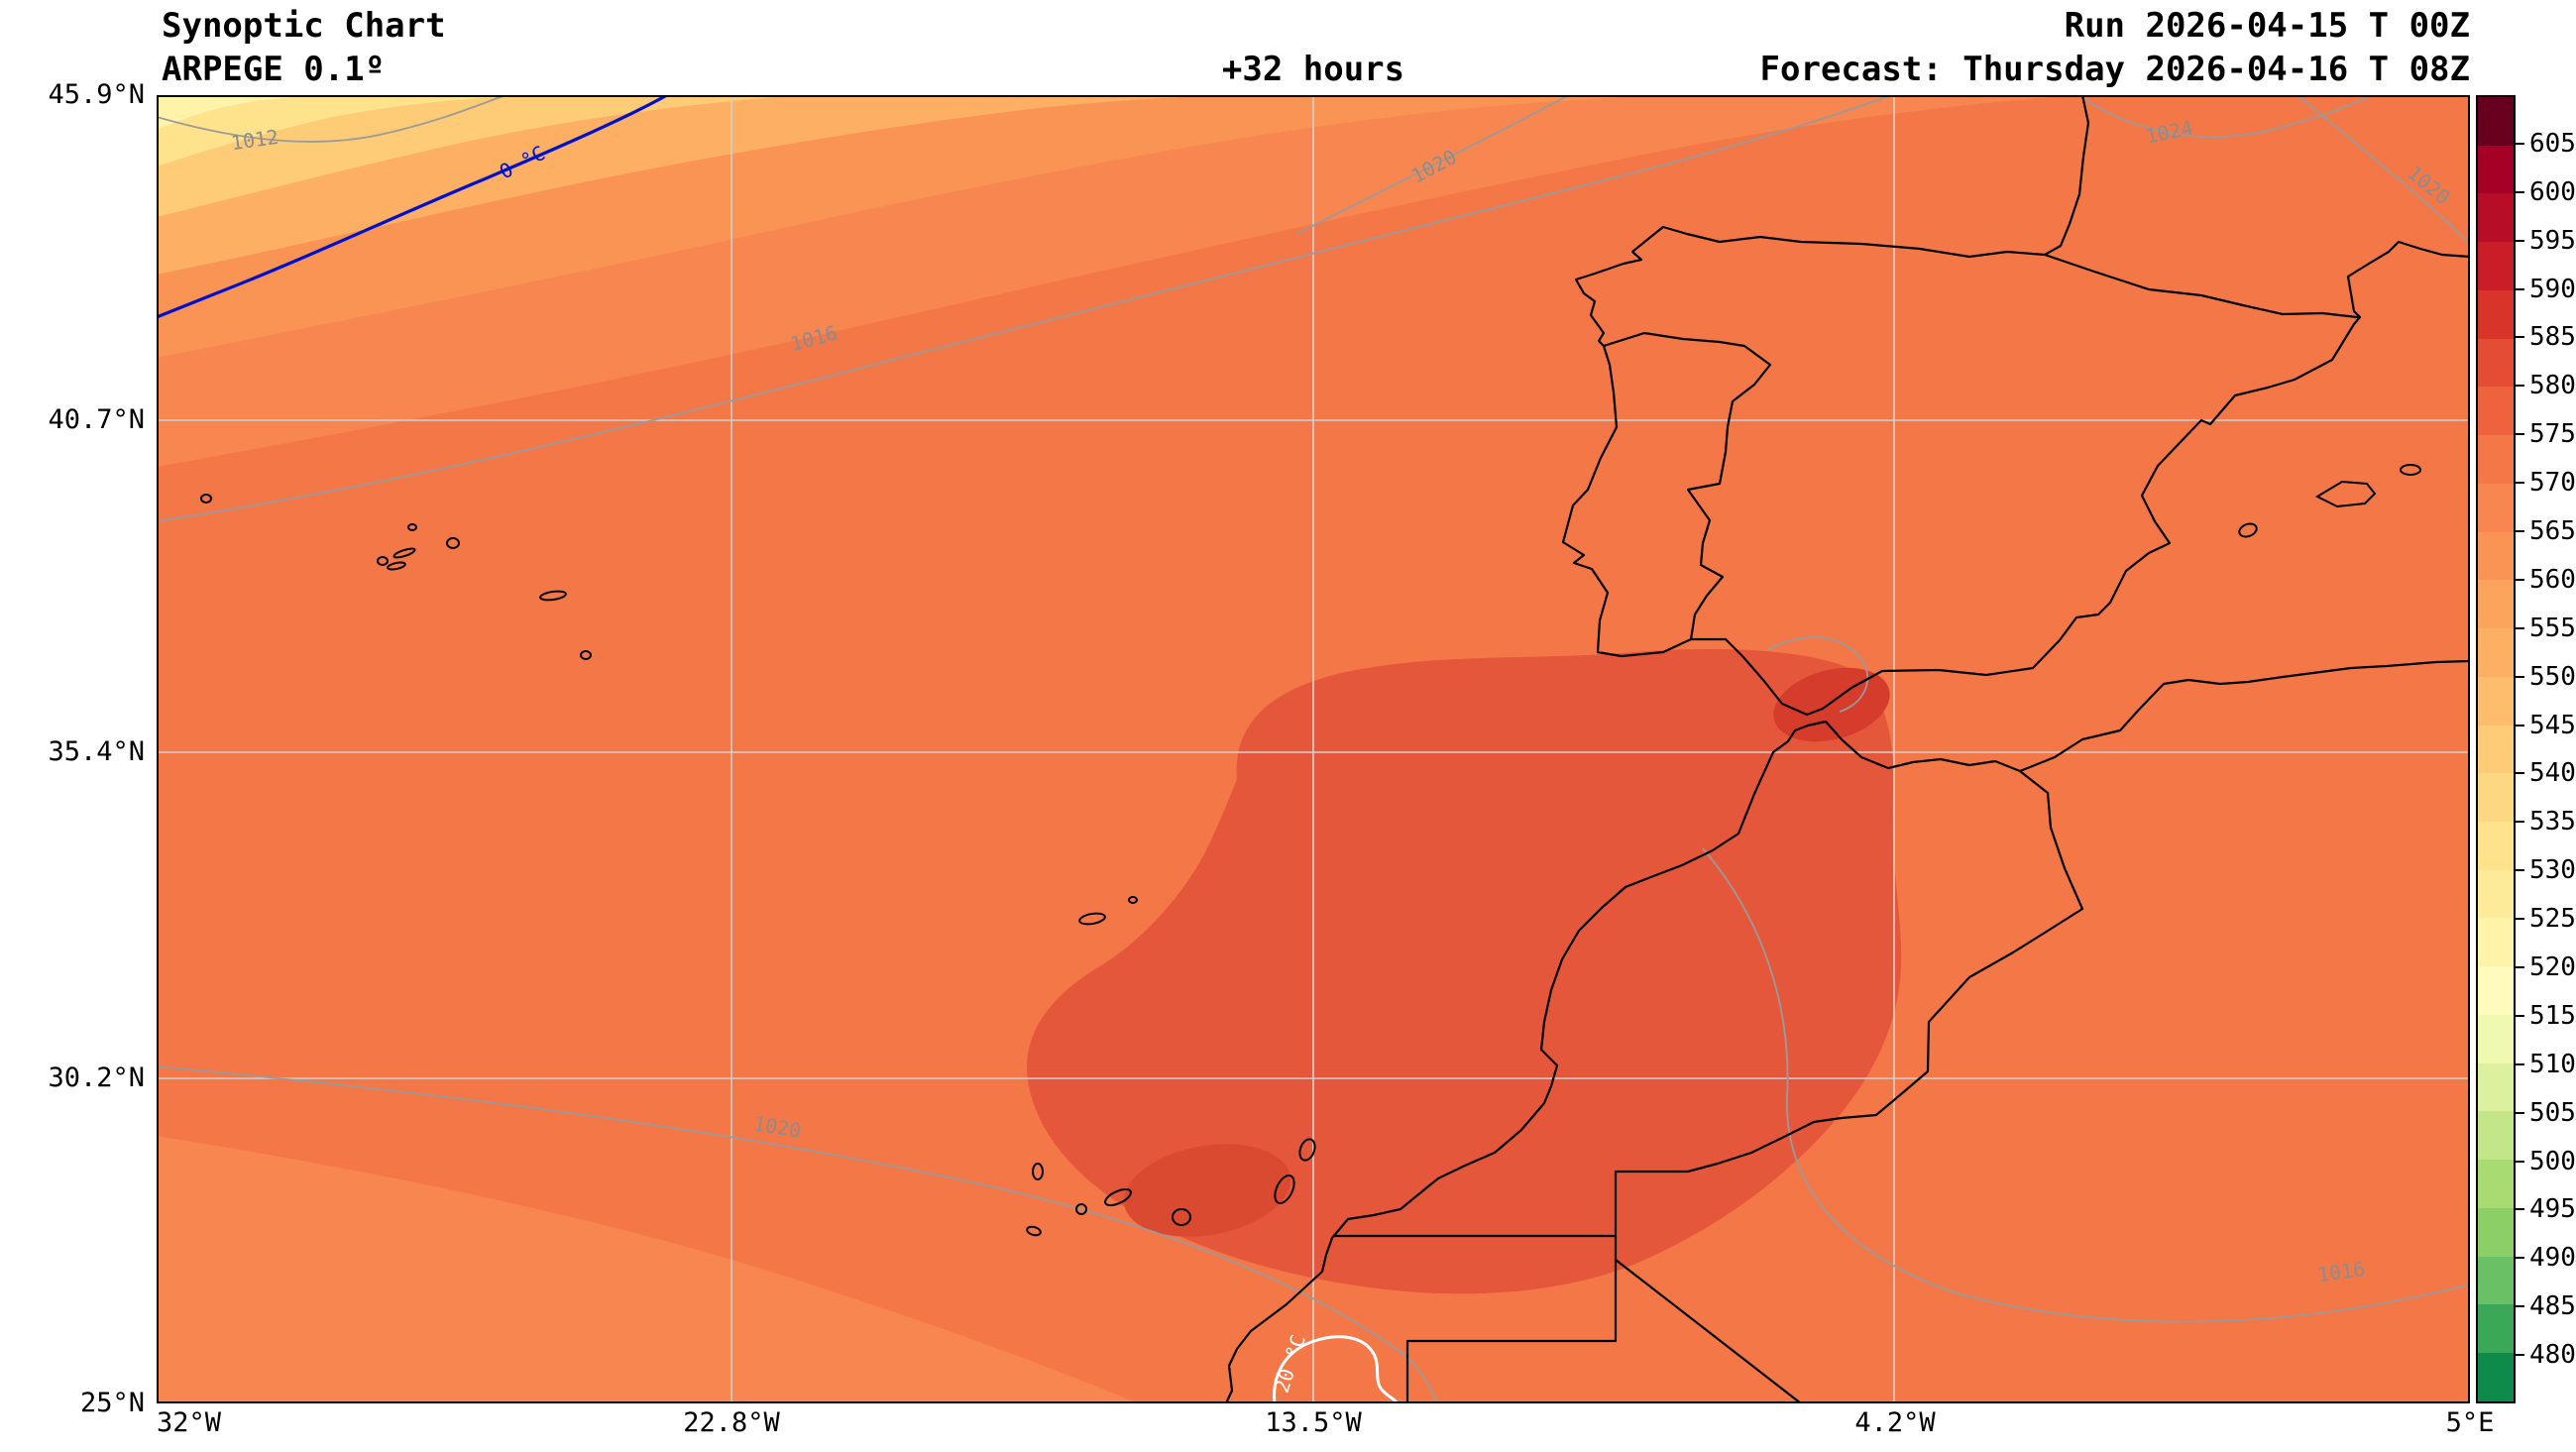  Describe the element at coordinates (112, 1403) in the screenshot. I see `y-tick-label: 25°N` at that location.